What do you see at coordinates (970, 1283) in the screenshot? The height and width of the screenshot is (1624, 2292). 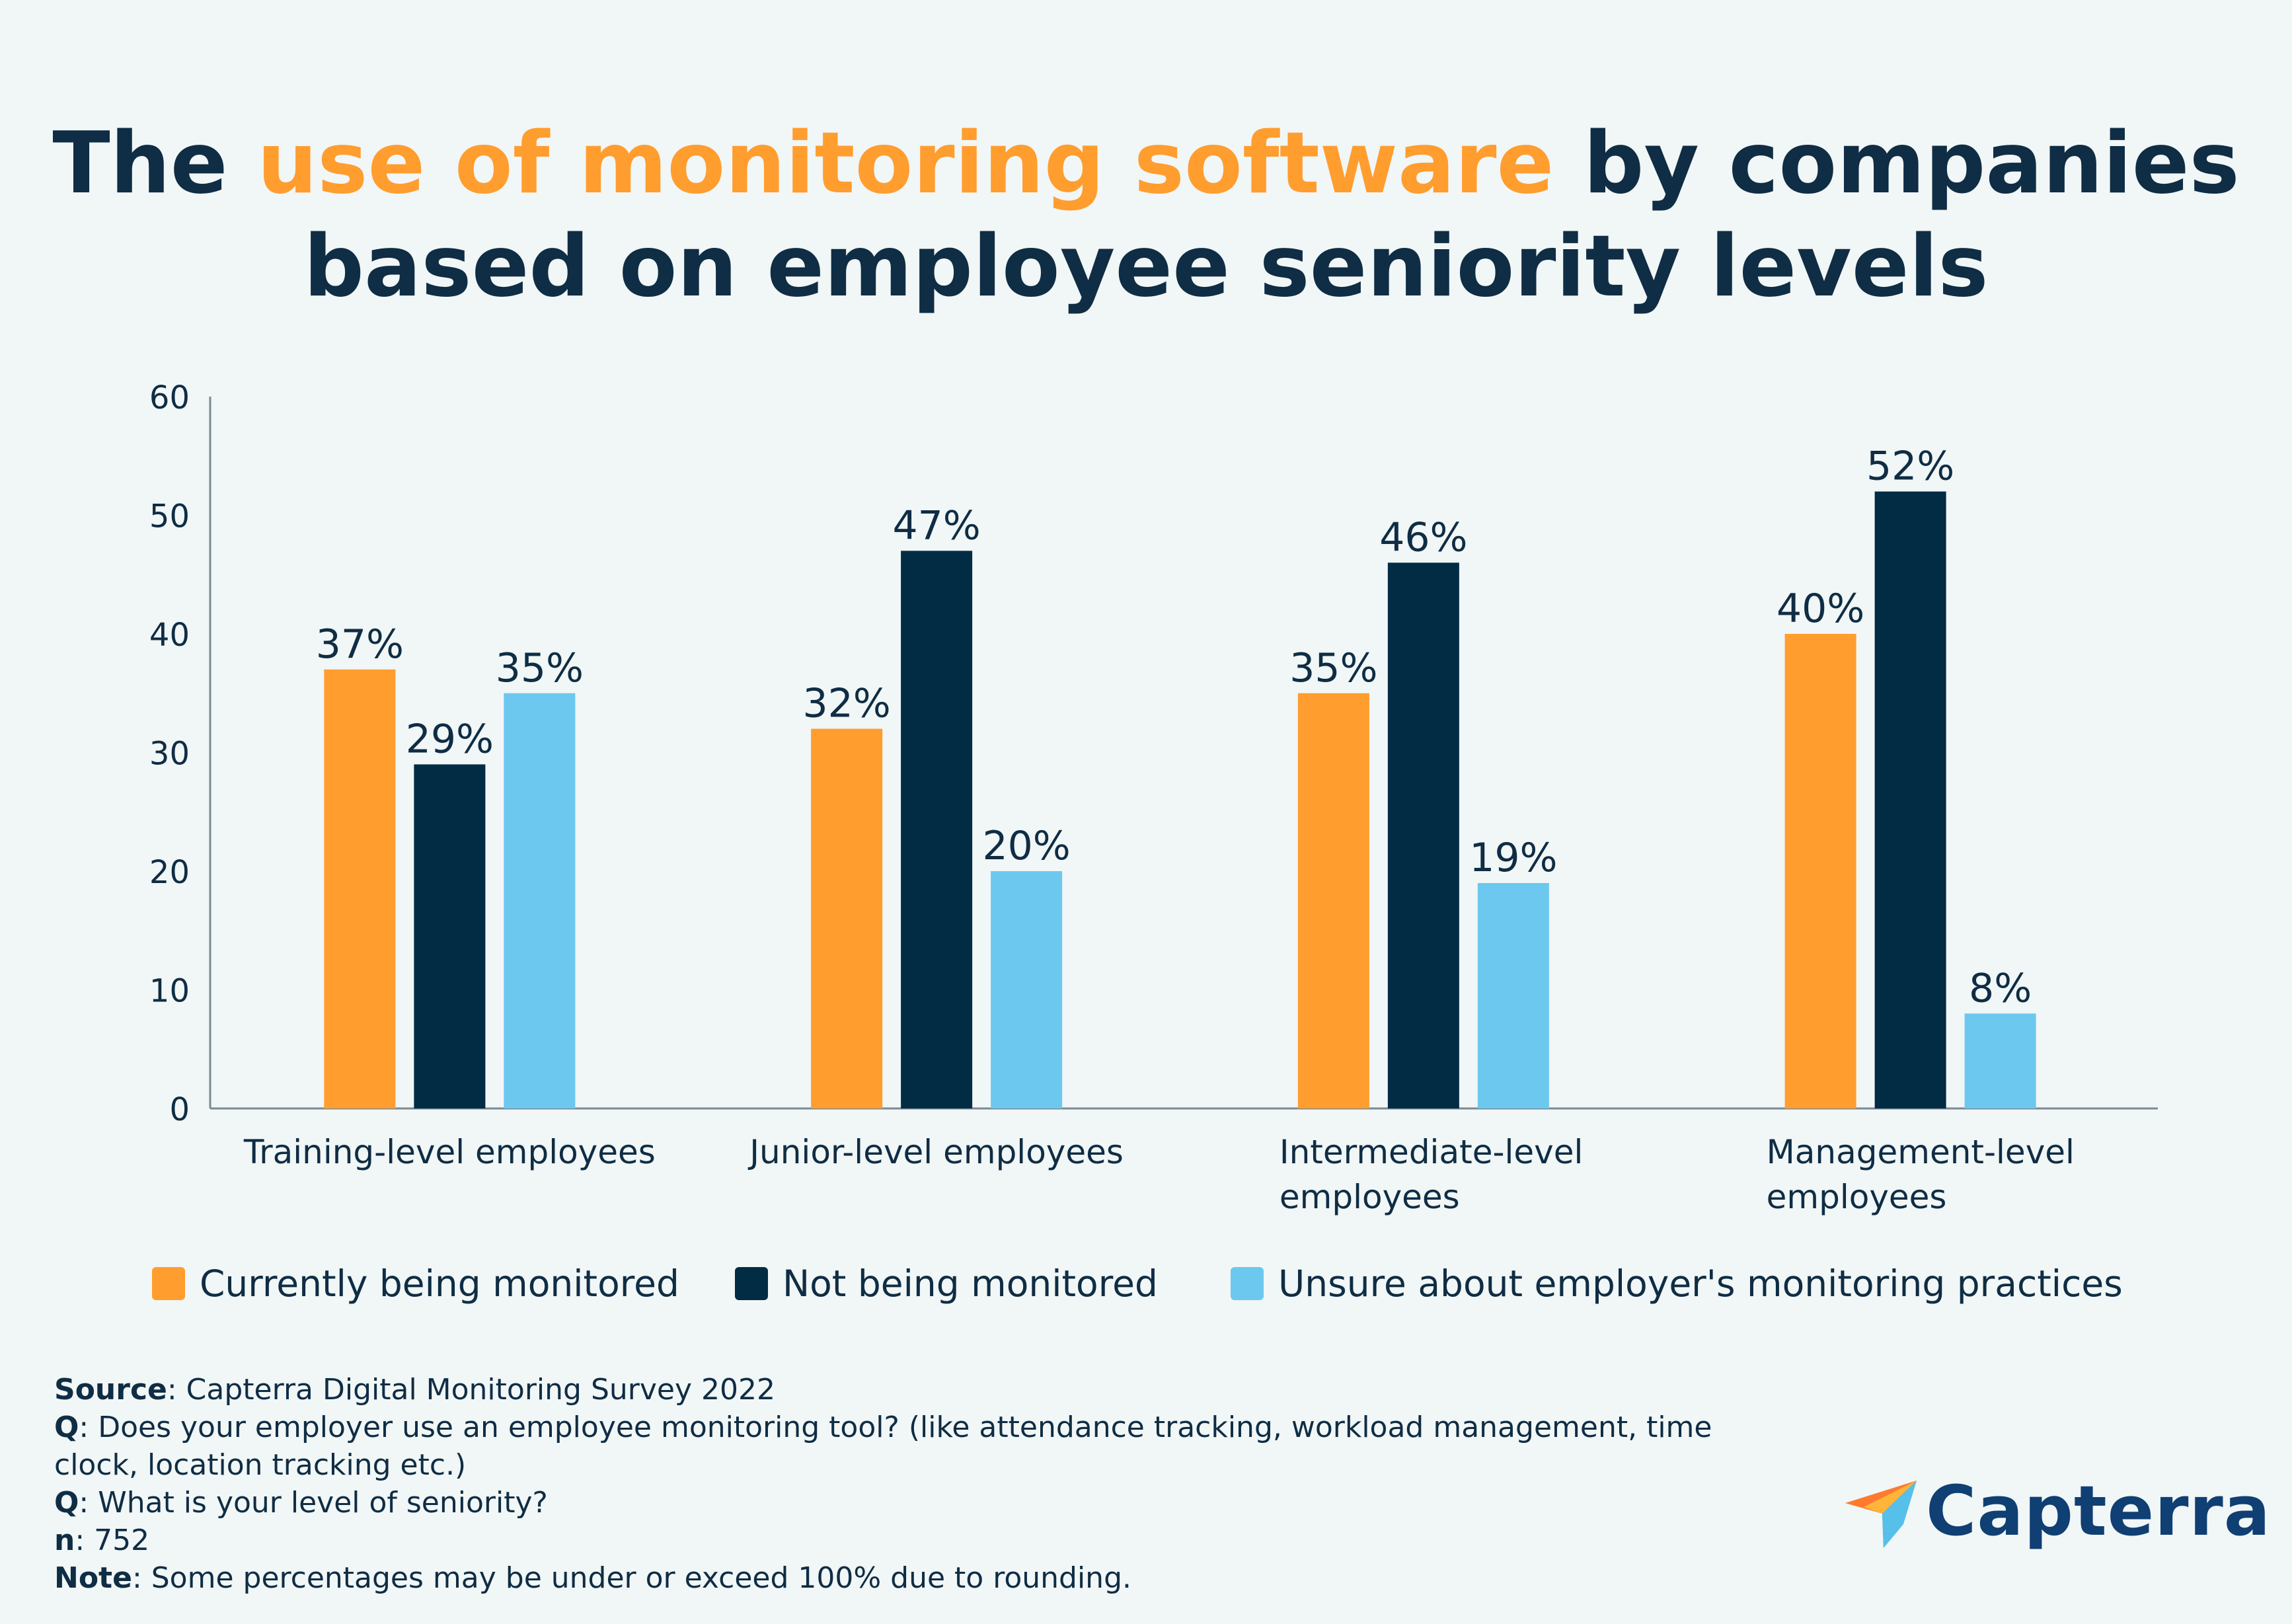 I see `legend-label: Not being monitored` at bounding box center [970, 1283].